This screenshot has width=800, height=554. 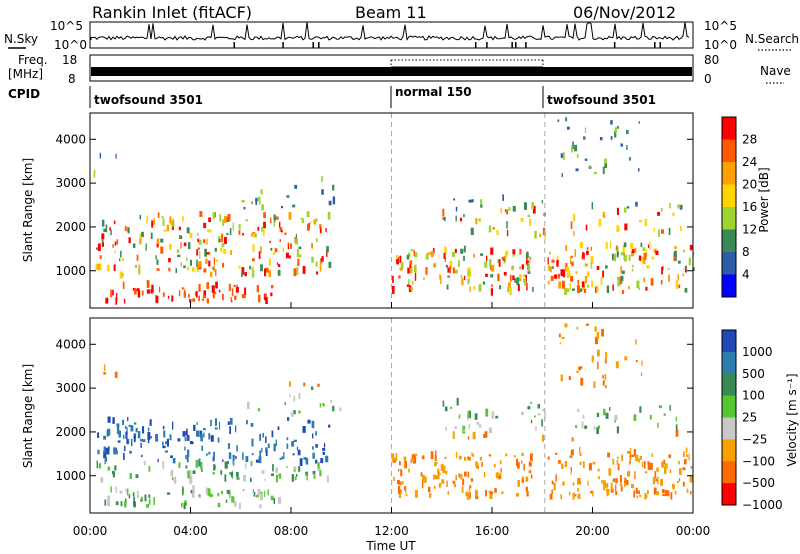 I want to click on freq-panel, so click(x=391, y=68).